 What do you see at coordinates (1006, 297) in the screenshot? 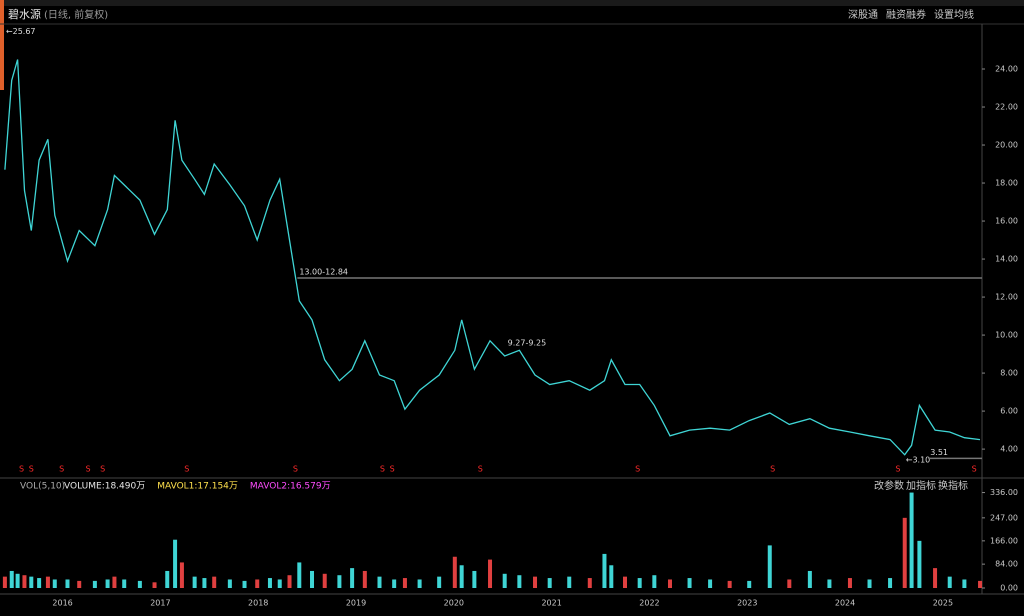
I see `y-tick-label: 12.00` at bounding box center [1006, 297].